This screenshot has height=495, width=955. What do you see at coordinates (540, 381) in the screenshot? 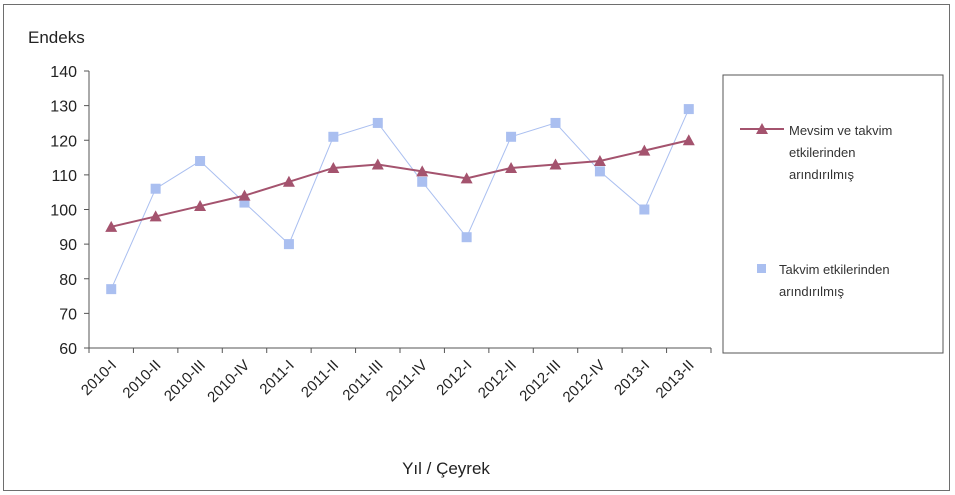
I see `x-tick-label: 2012-III` at bounding box center [540, 381].